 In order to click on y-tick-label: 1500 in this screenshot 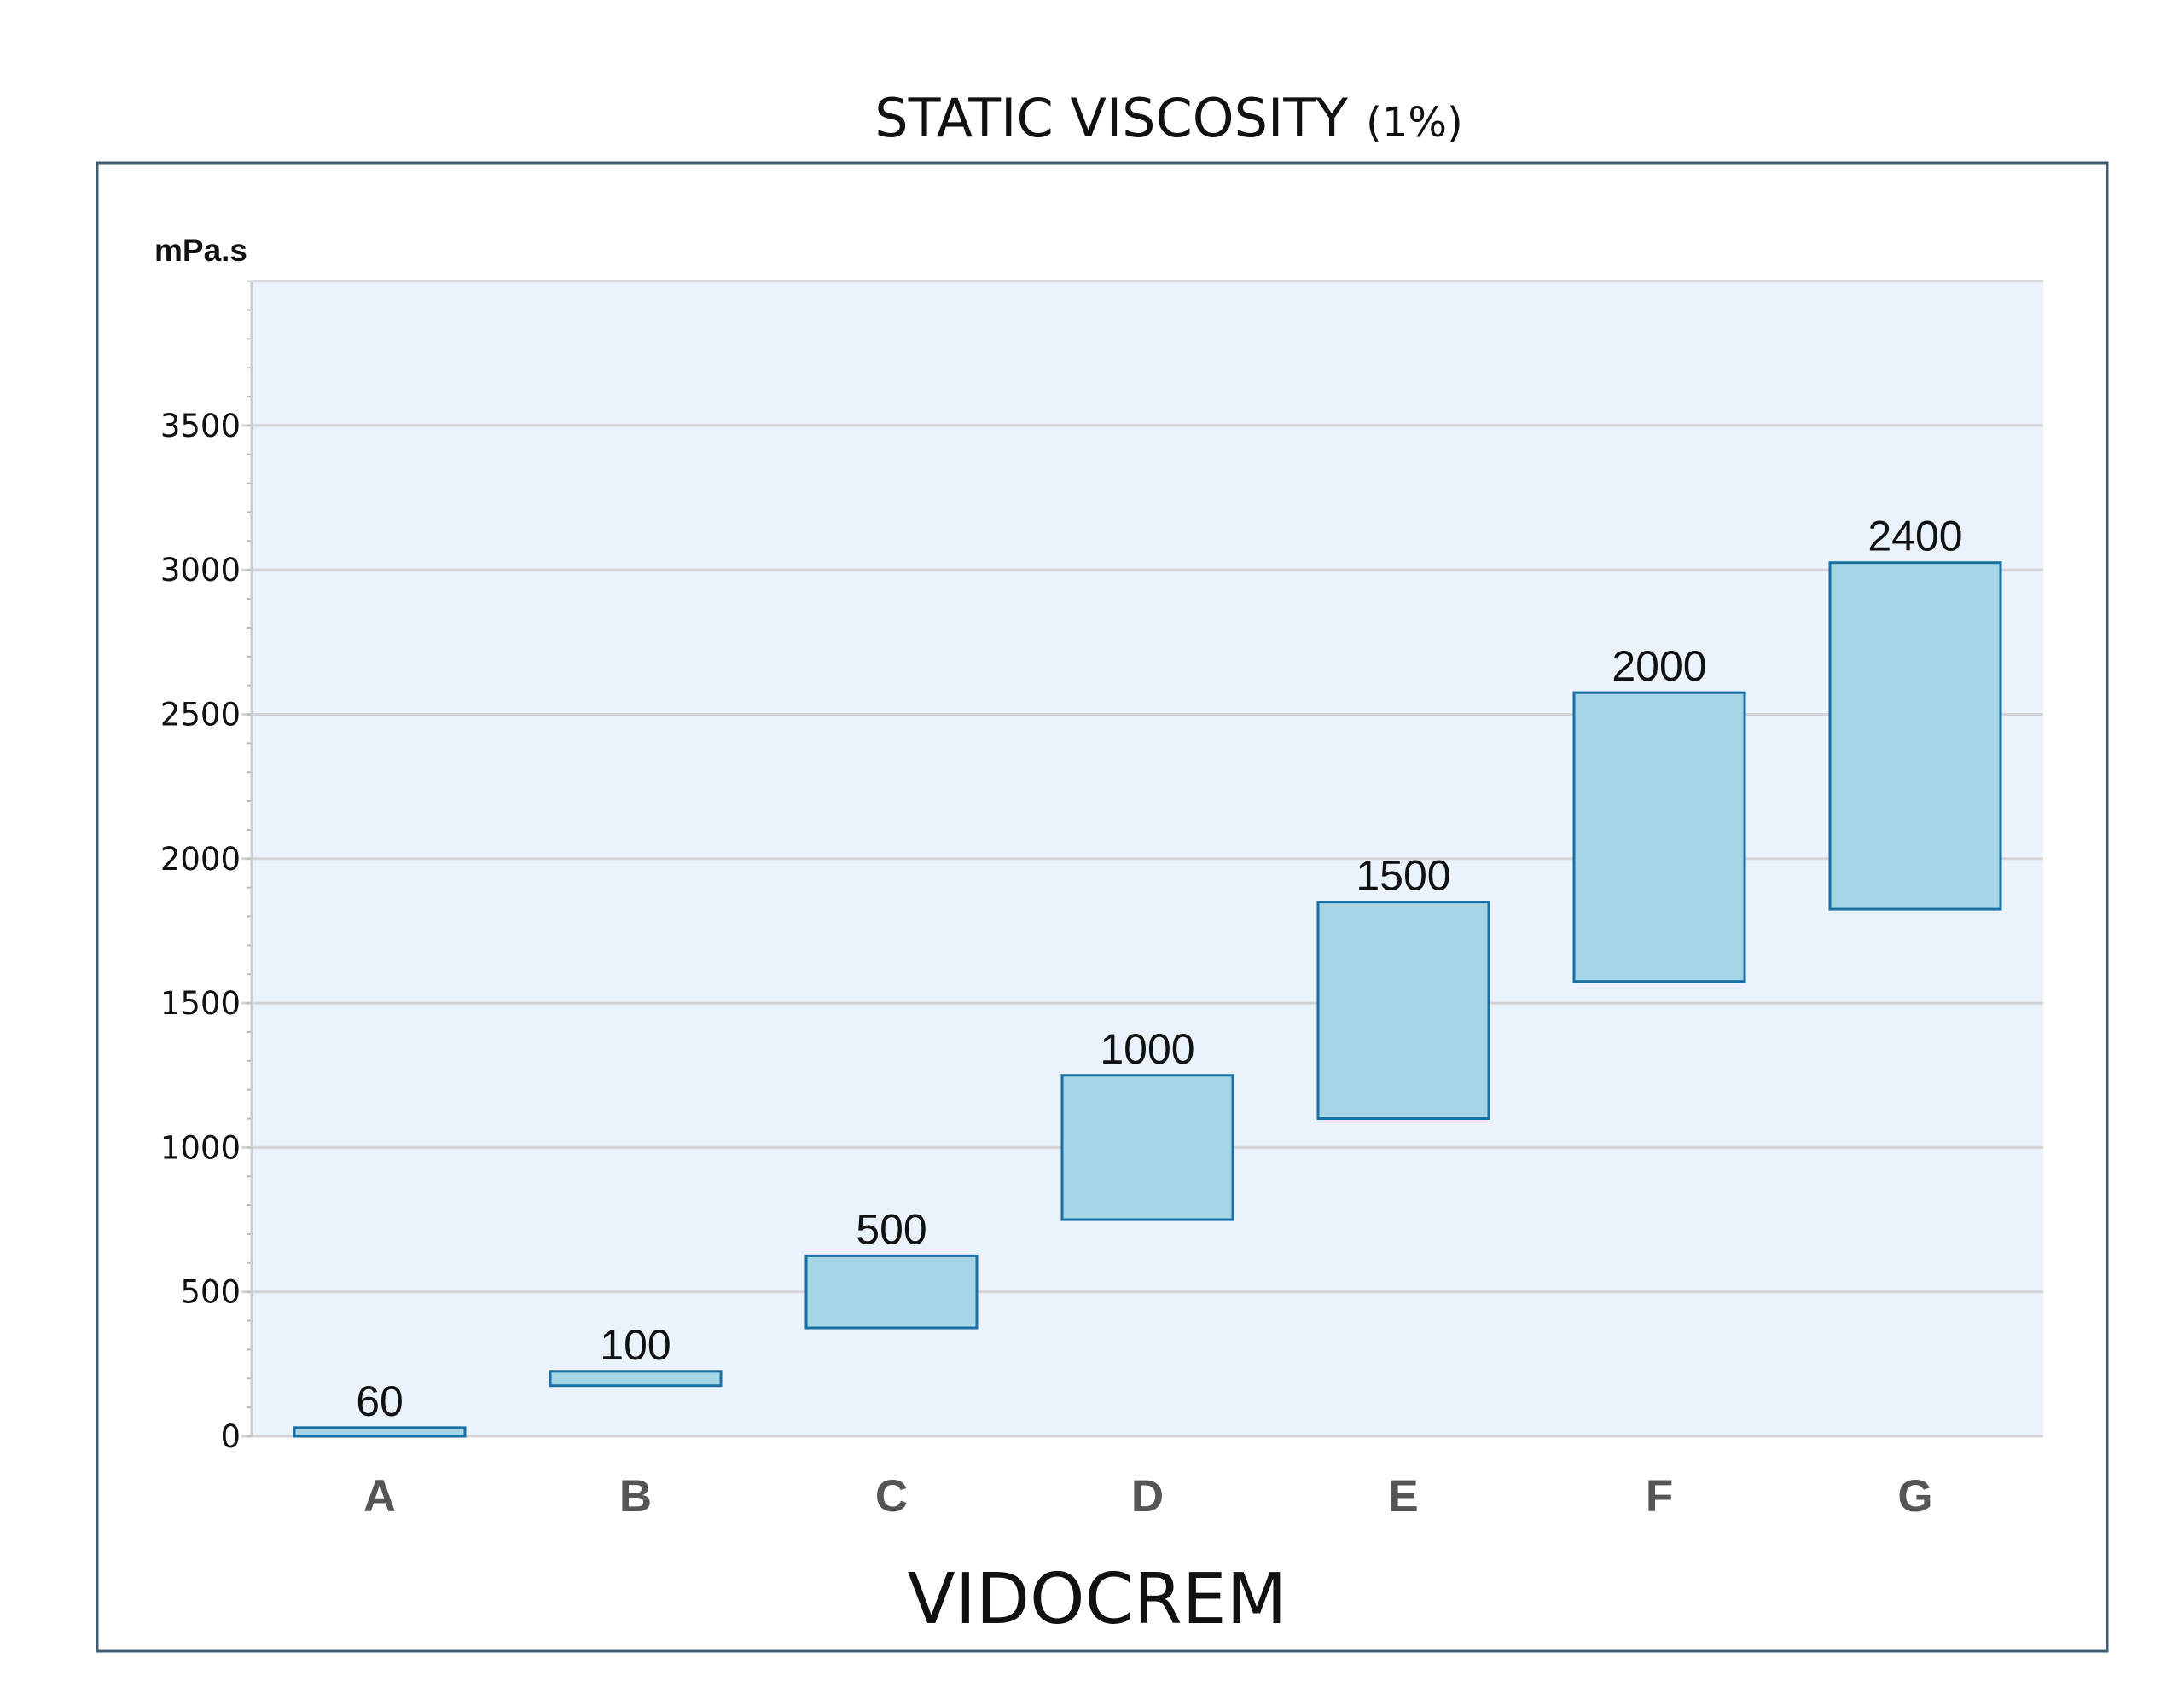, I will do `click(201, 1003)`.